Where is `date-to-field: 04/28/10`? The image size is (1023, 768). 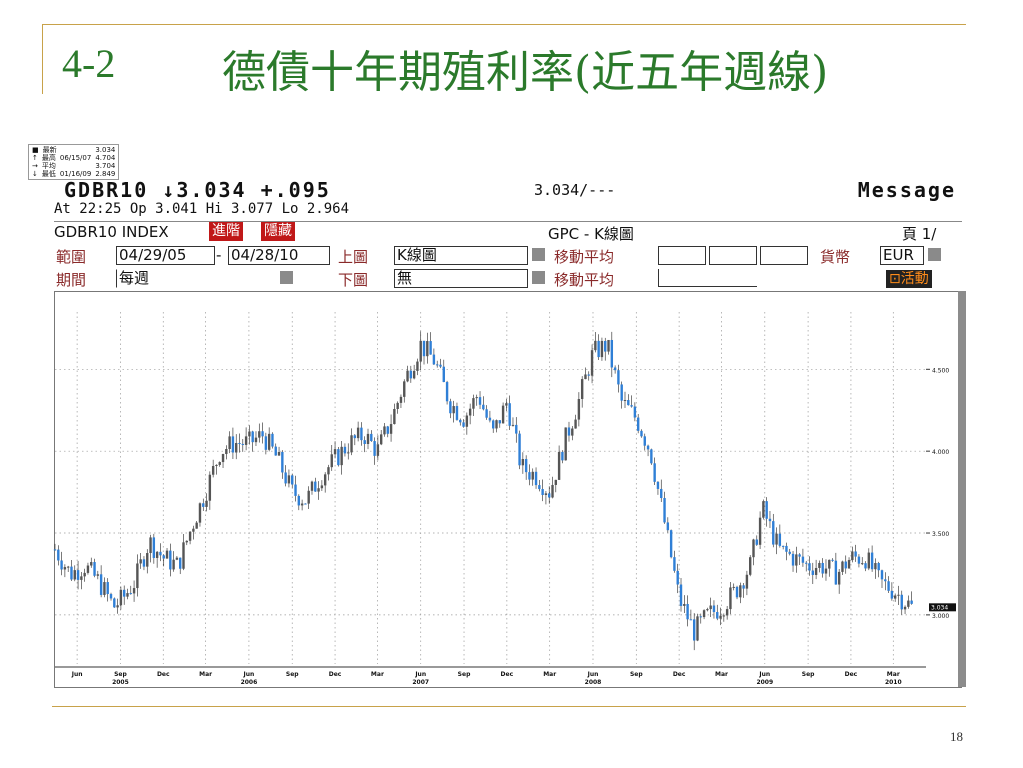
date-to-field: 04/28/10 is located at coordinates (279, 255).